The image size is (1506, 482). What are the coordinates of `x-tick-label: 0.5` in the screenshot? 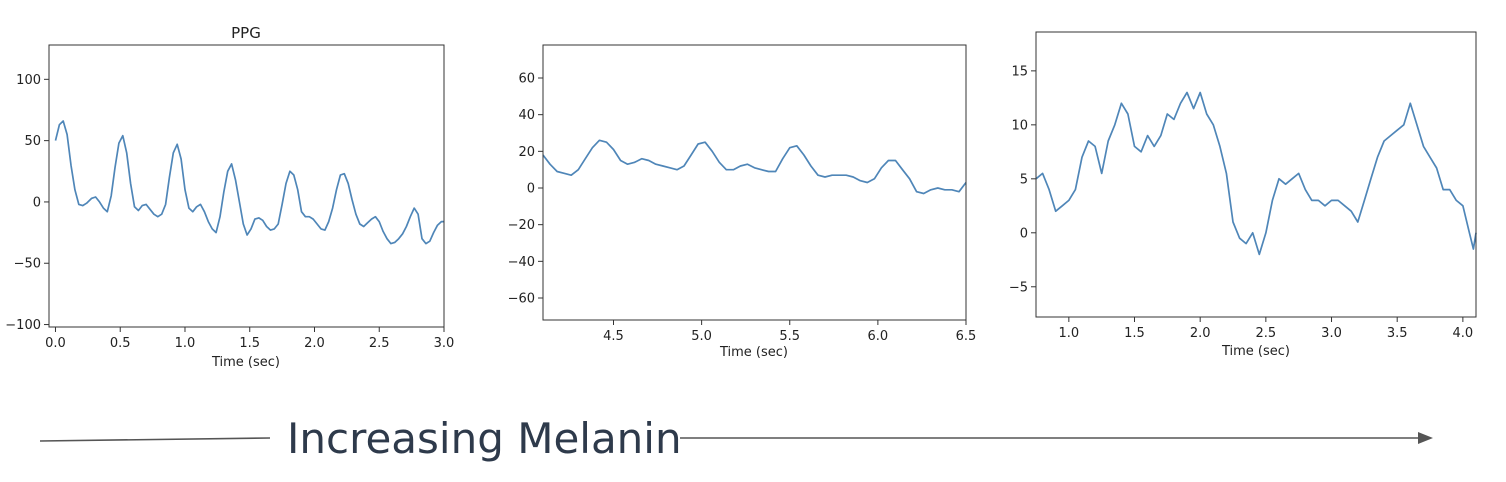 It's located at (120, 343).